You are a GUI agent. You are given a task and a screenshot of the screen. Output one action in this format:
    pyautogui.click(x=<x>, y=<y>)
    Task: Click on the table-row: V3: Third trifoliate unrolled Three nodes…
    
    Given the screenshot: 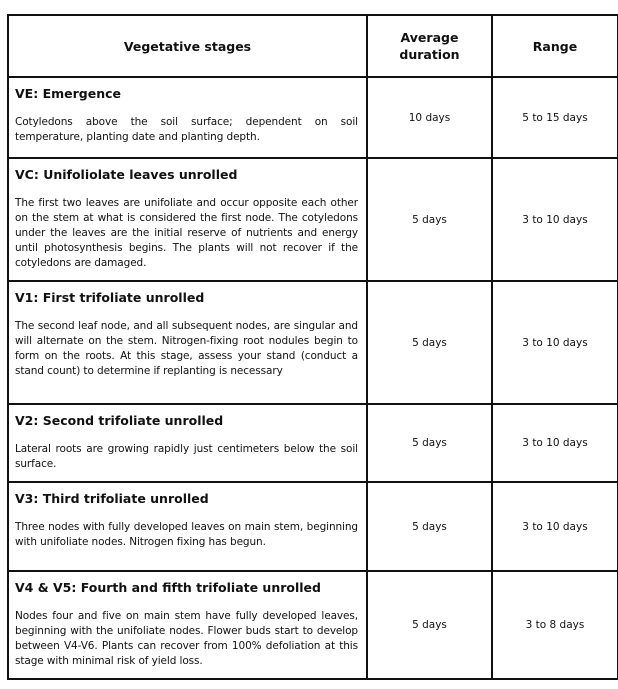 What is the action you would take?
    pyautogui.click(x=312, y=526)
    